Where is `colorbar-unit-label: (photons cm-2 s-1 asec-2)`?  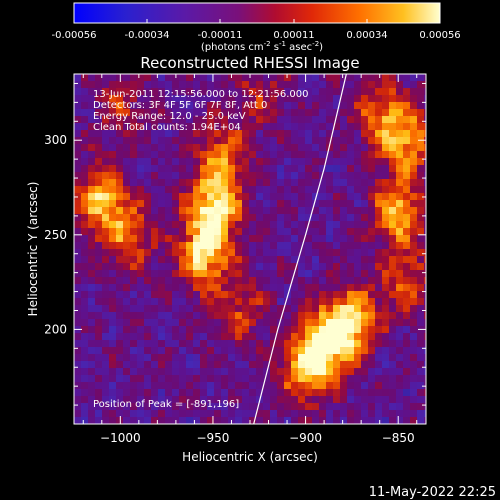 colorbar-unit-label: (photons cm-2 s-1 asec-2) is located at coordinates (262, 46).